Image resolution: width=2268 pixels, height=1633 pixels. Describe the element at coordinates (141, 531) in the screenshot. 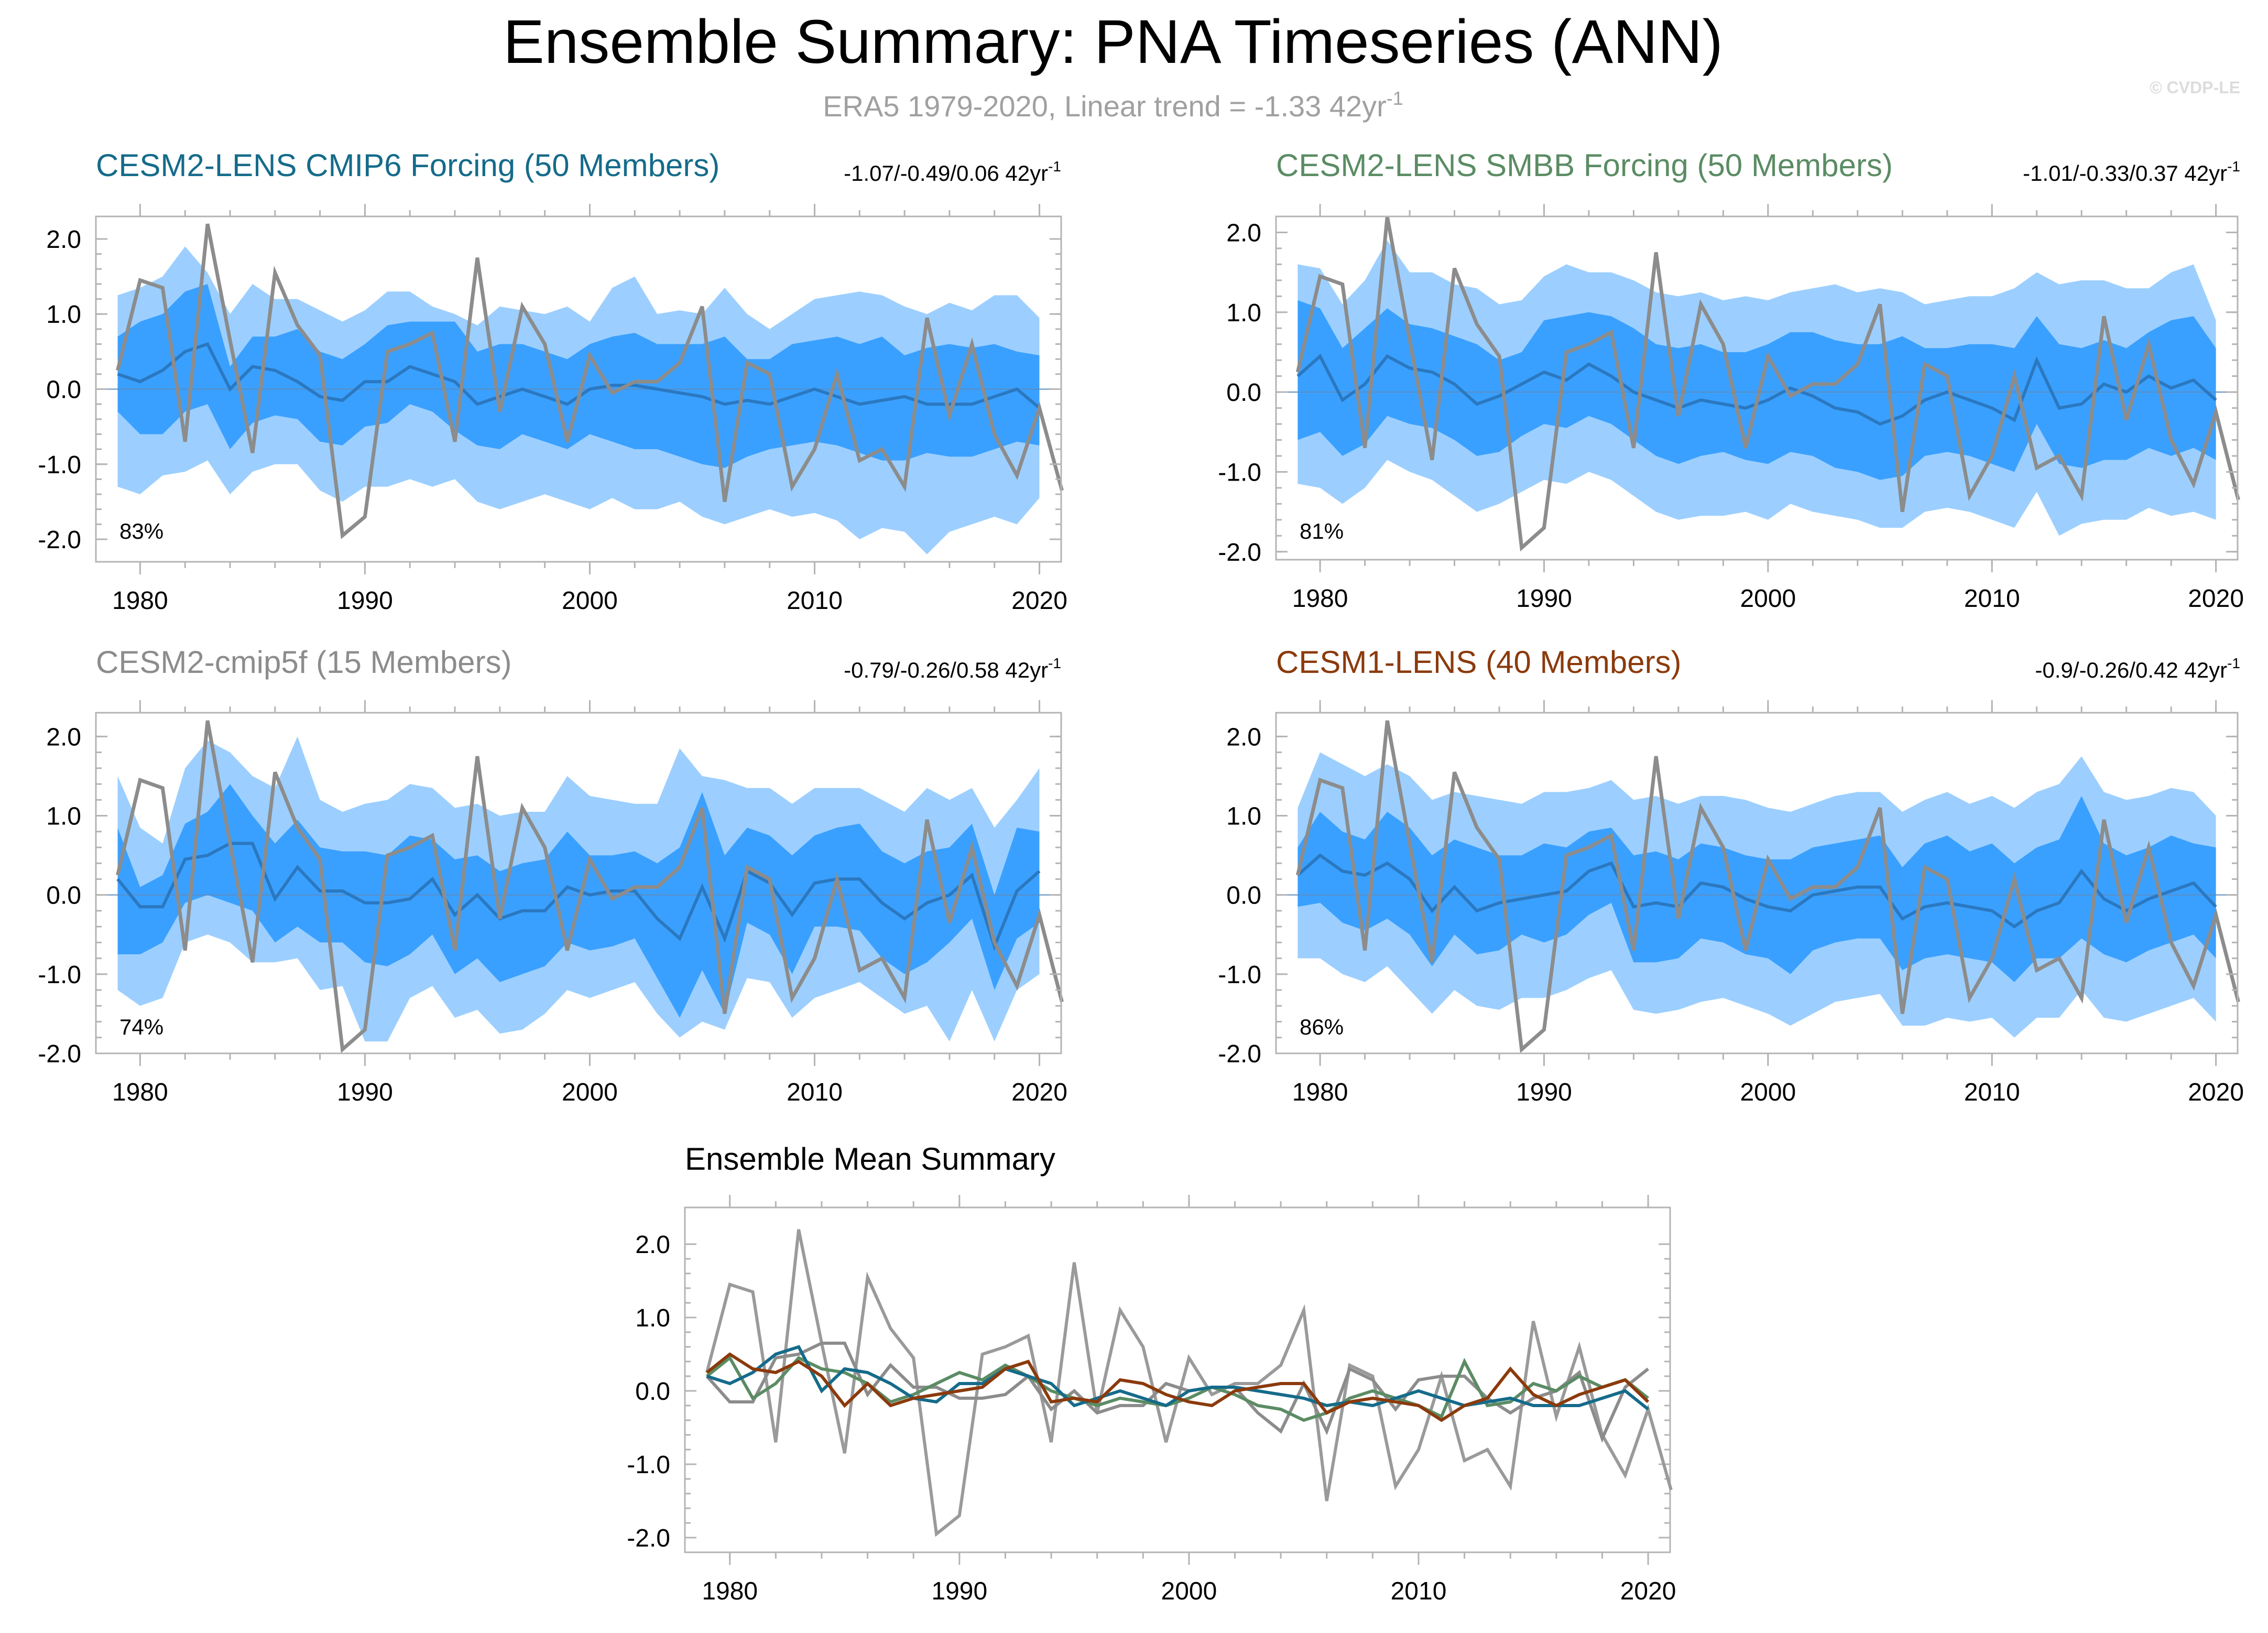

I see `pct-label: 83%` at that location.